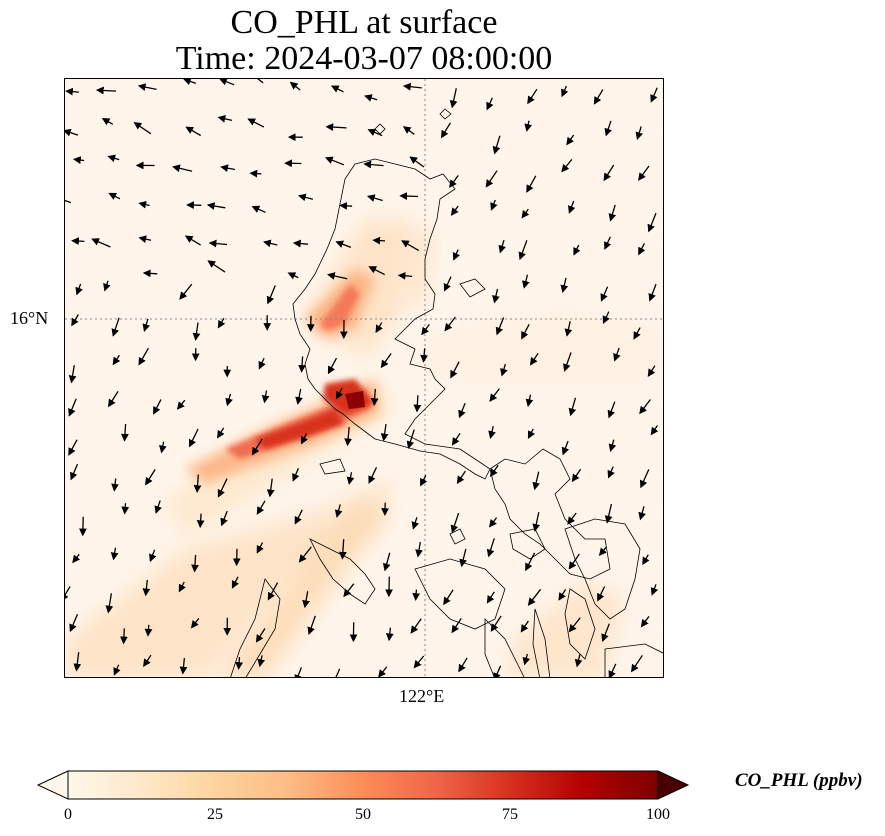 This screenshot has width=885, height=836. Describe the element at coordinates (799, 780) in the screenshot. I see `colorbar-title: CO_PHL (ppbv)` at that location.